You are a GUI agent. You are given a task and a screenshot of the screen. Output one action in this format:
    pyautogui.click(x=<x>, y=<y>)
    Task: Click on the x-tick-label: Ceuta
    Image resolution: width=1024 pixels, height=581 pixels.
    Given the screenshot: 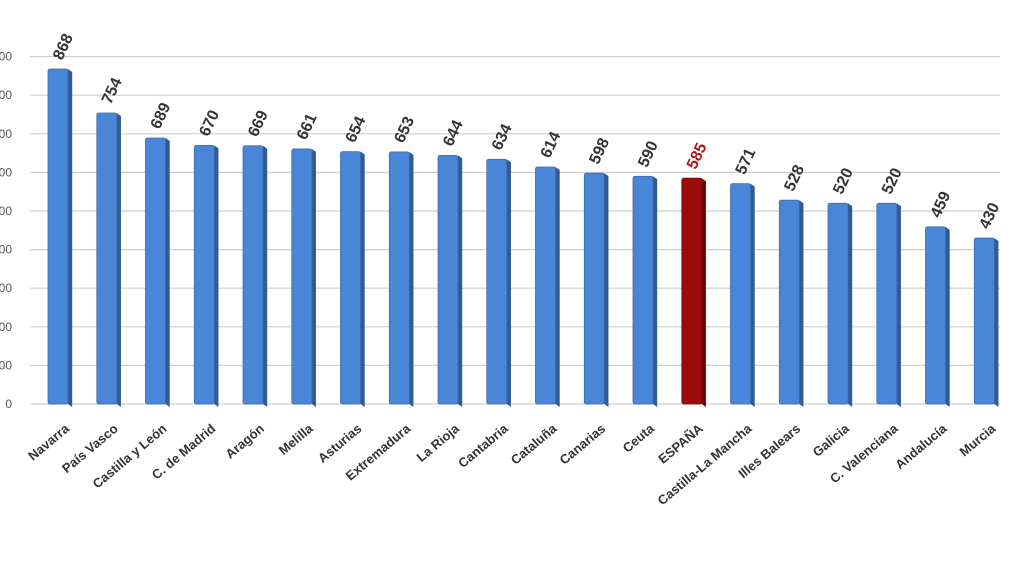 What is the action you would take?
    pyautogui.click(x=639, y=437)
    